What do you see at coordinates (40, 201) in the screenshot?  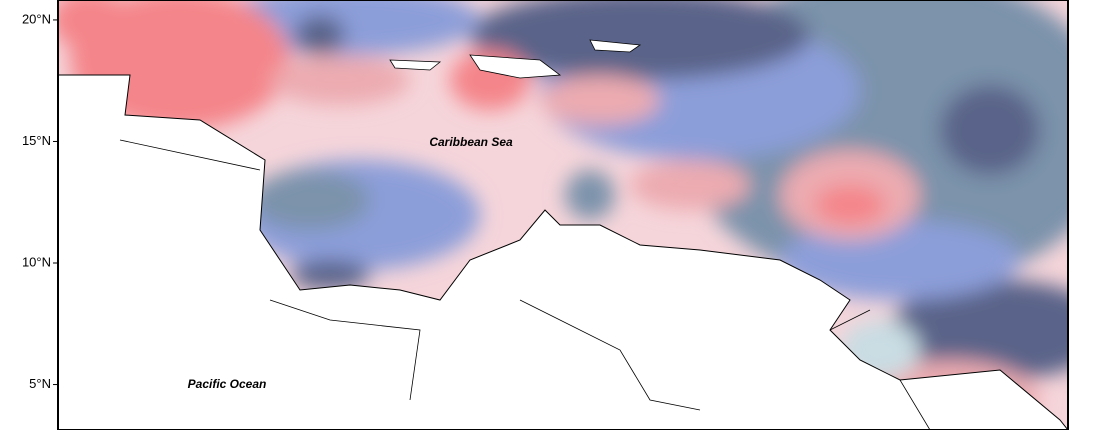 I see `lat-axis: 20°N 15°N 10°N 5°N` at bounding box center [40, 201].